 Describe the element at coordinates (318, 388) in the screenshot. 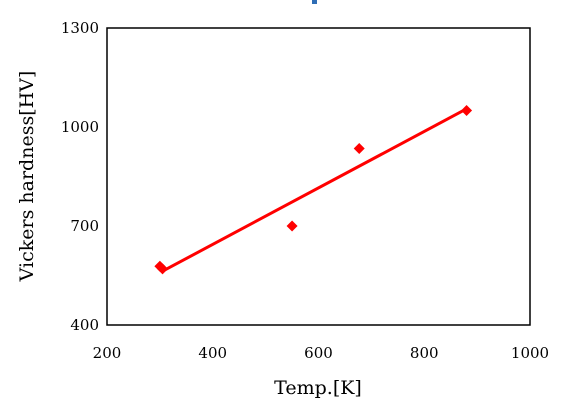

I see `x-axis-label: Temp.[K]` at that location.